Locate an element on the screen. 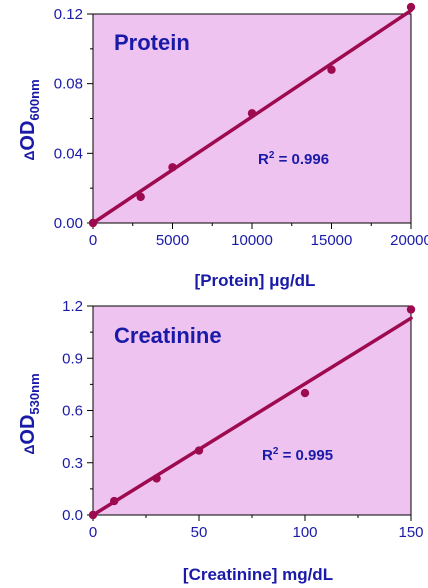 Image resolution: width=428 pixels, height=588 pixels. y-tick-label: 0.9 is located at coordinates (72, 358).